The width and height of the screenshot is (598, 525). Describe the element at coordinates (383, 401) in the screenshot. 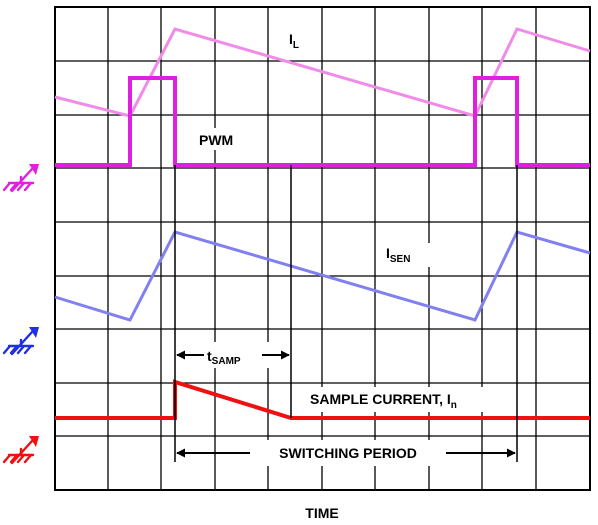

I see `sample-current-label: SAMPLE CURRENT, In` at that location.